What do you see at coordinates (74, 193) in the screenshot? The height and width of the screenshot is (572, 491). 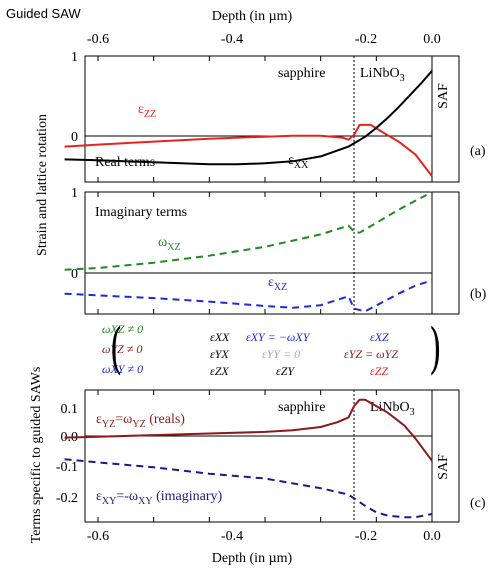 I see `panel-b-ytick: 1` at bounding box center [74, 193].